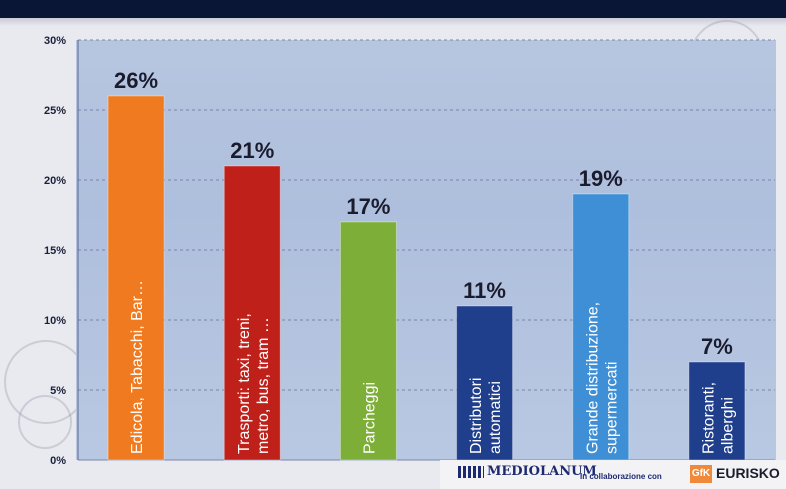 The height and width of the screenshot is (489, 786). I want to click on y-tick-label: 30%, so click(55, 41).